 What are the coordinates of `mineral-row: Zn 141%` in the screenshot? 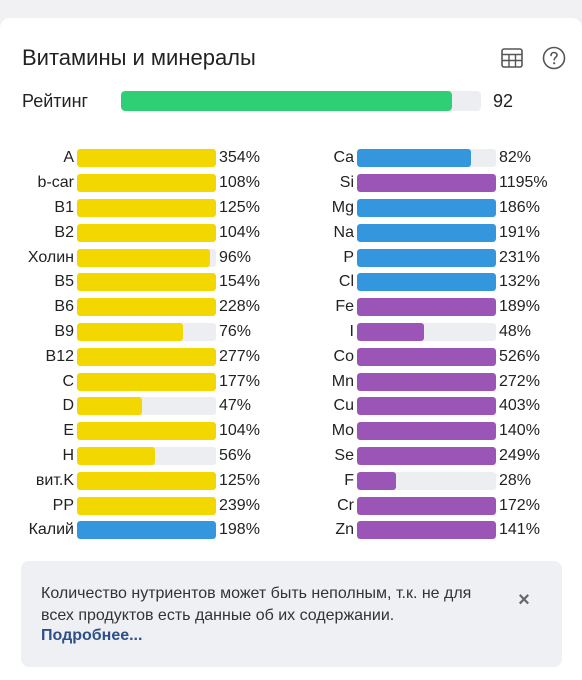 It's located at (425, 530).